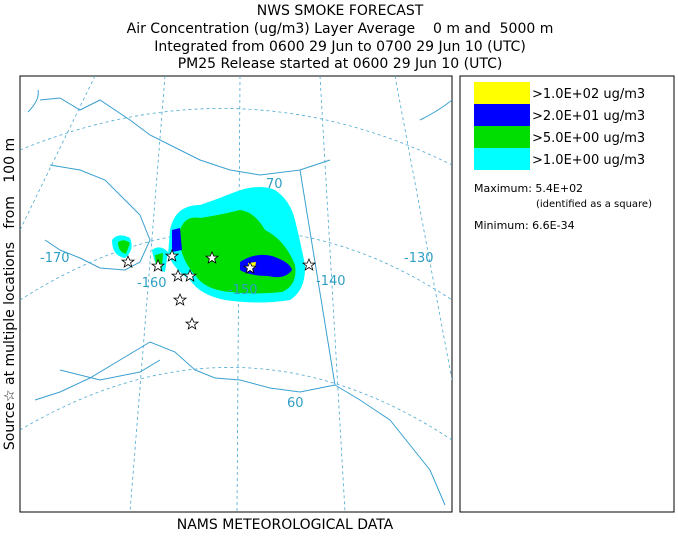  I want to click on legend-label: >2.0E+01 ug/m3, so click(588, 116).